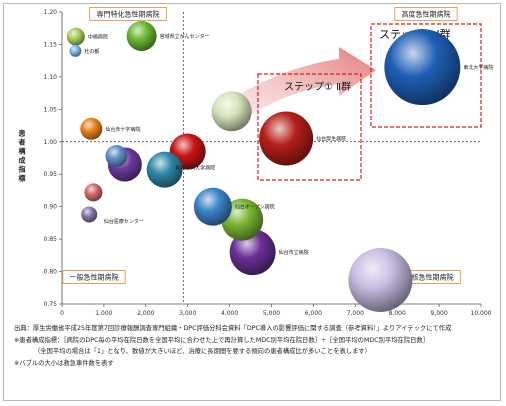  What do you see at coordinates (51, 44) in the screenshot?
I see `y-tick-label: 1.15` at bounding box center [51, 44].